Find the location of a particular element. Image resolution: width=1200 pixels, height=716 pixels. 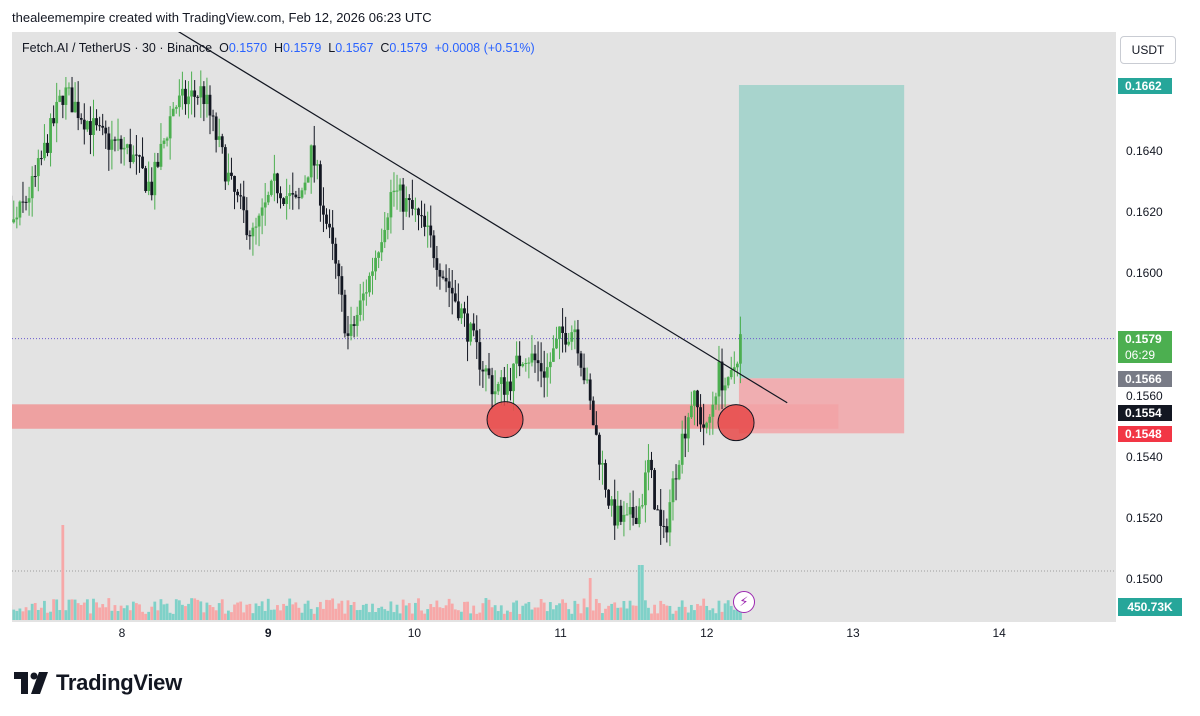

legend-symbol: Fetch.AI / TetherUS · 30 · Binance is located at coordinates (117, 48).